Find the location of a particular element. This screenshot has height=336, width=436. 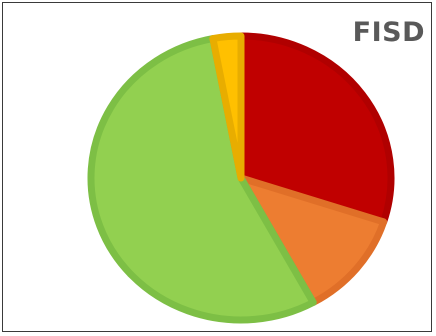

slice-yellow is located at coordinates (227, 107).